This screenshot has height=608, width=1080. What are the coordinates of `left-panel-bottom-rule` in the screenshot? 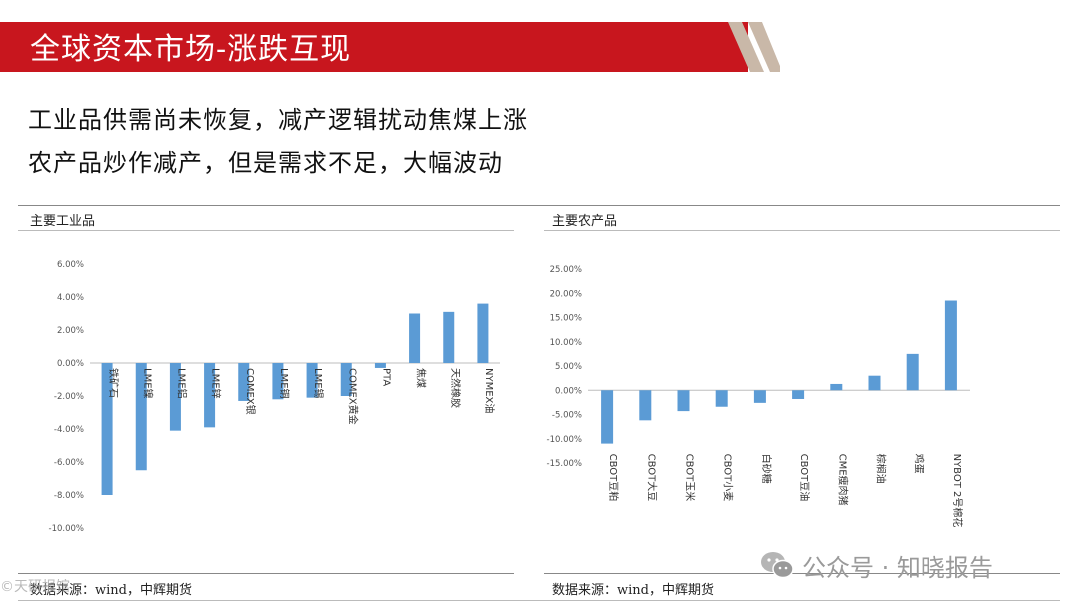 It's located at (266, 573).